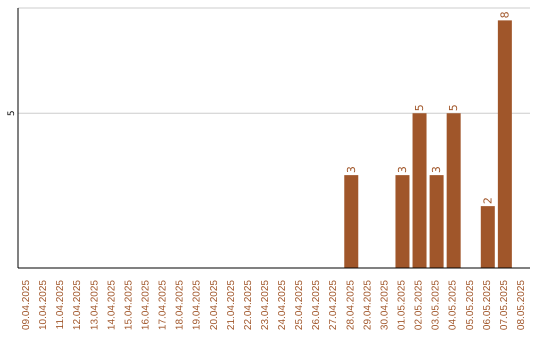 The width and height of the screenshot is (540, 340). Describe the element at coordinates (44, 305) in the screenshot. I see `x-tick-label: 10.04.2025` at that location.